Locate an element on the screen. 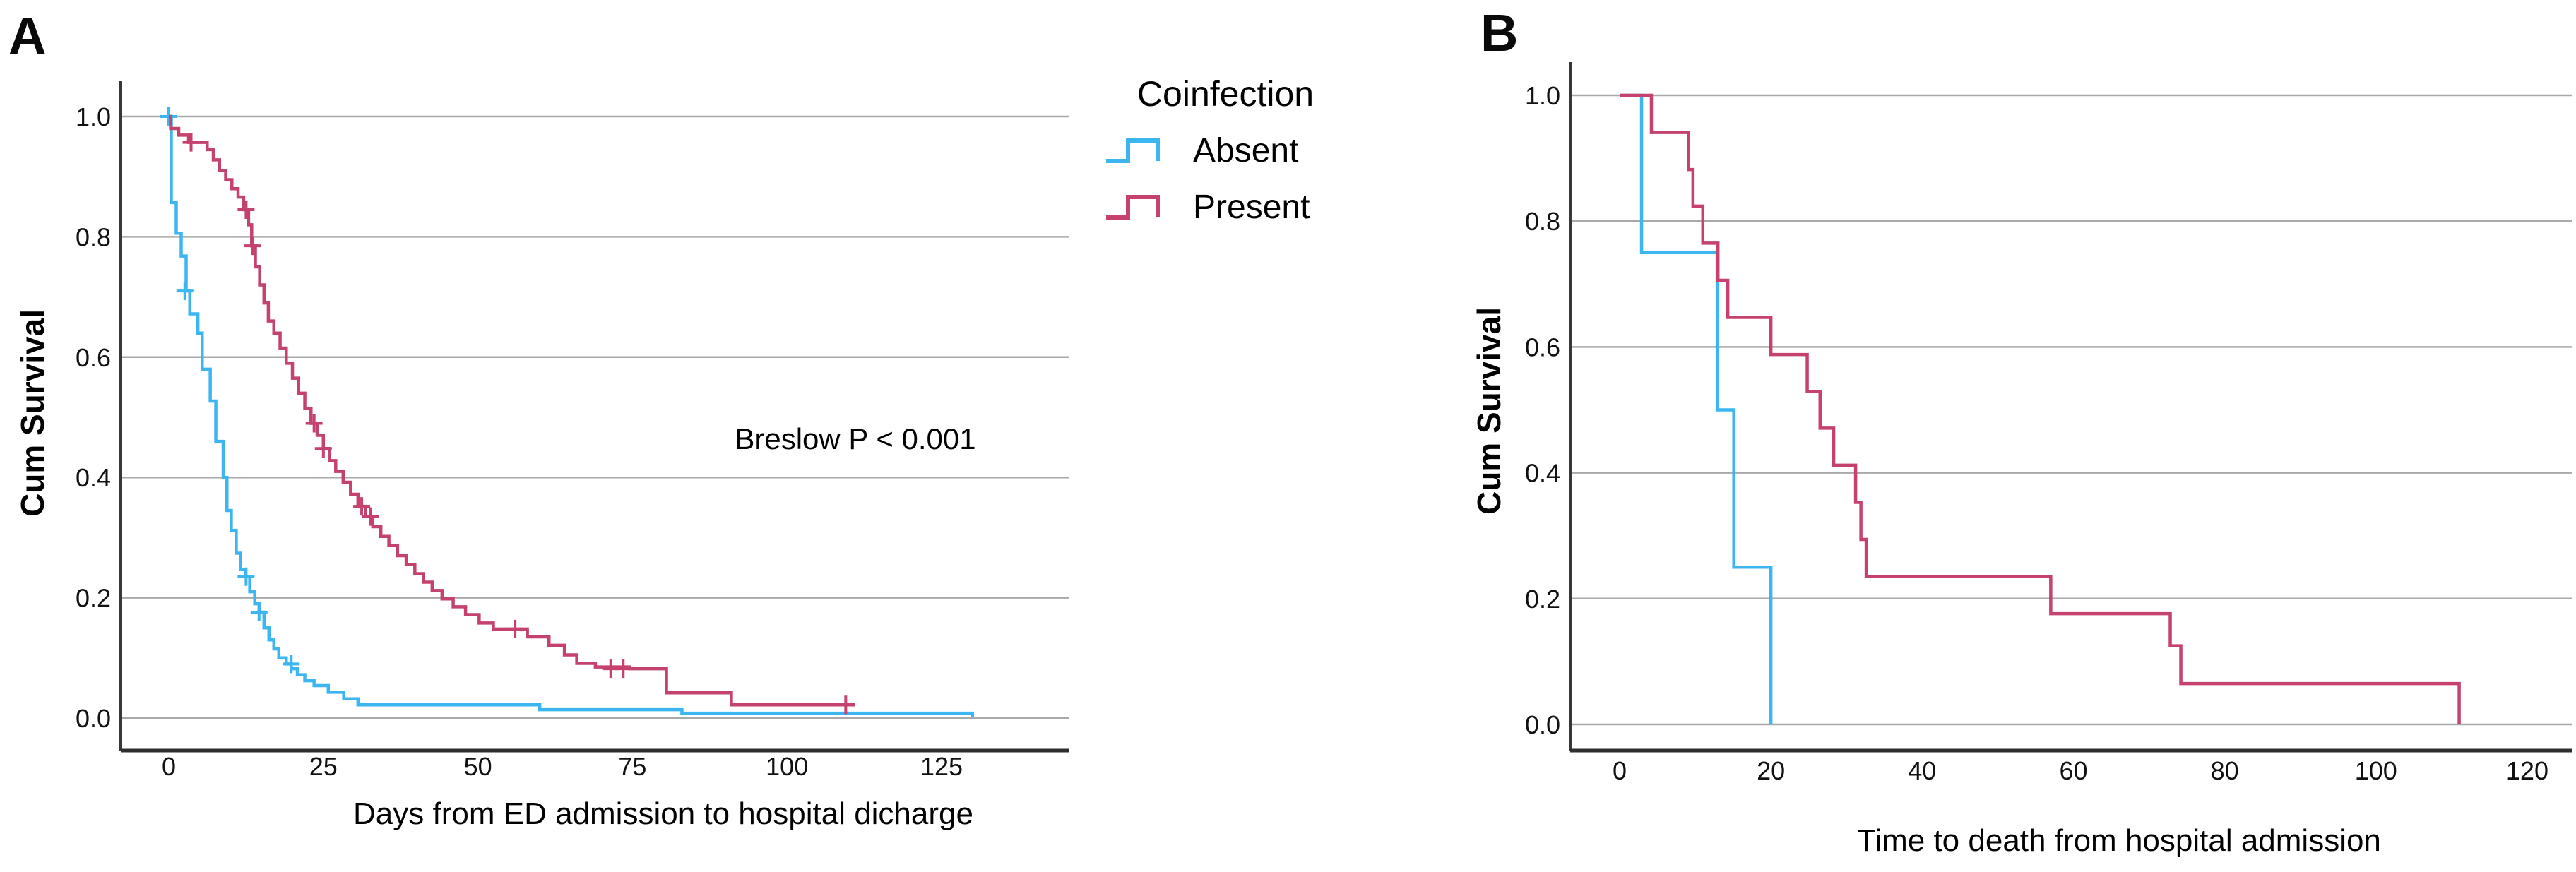 This screenshot has width=2576, height=872. panel-b-x-tick-label: 40 is located at coordinates (1922, 770).